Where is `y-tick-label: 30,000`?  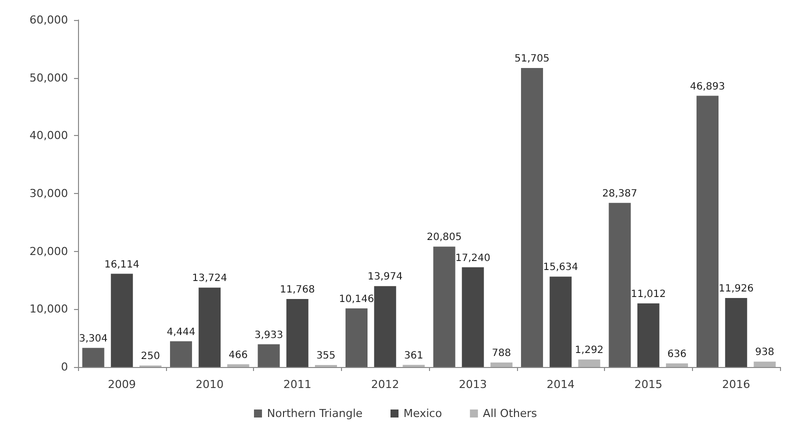
y-tick-label: 30,000 is located at coordinates (49, 193).